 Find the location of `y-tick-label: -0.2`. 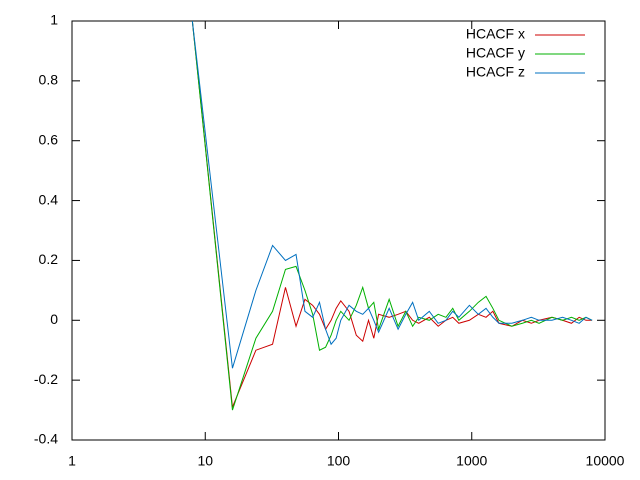

y-tick-label: -0.2 is located at coordinates (46, 379).